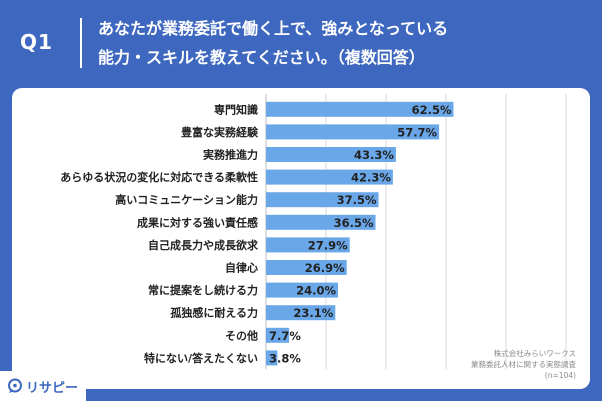 Image resolution: width=602 pixels, height=401 pixels. What do you see at coordinates (203, 245) in the screenshot?
I see `category-label: 自己成長力や成長欲求` at bounding box center [203, 245].